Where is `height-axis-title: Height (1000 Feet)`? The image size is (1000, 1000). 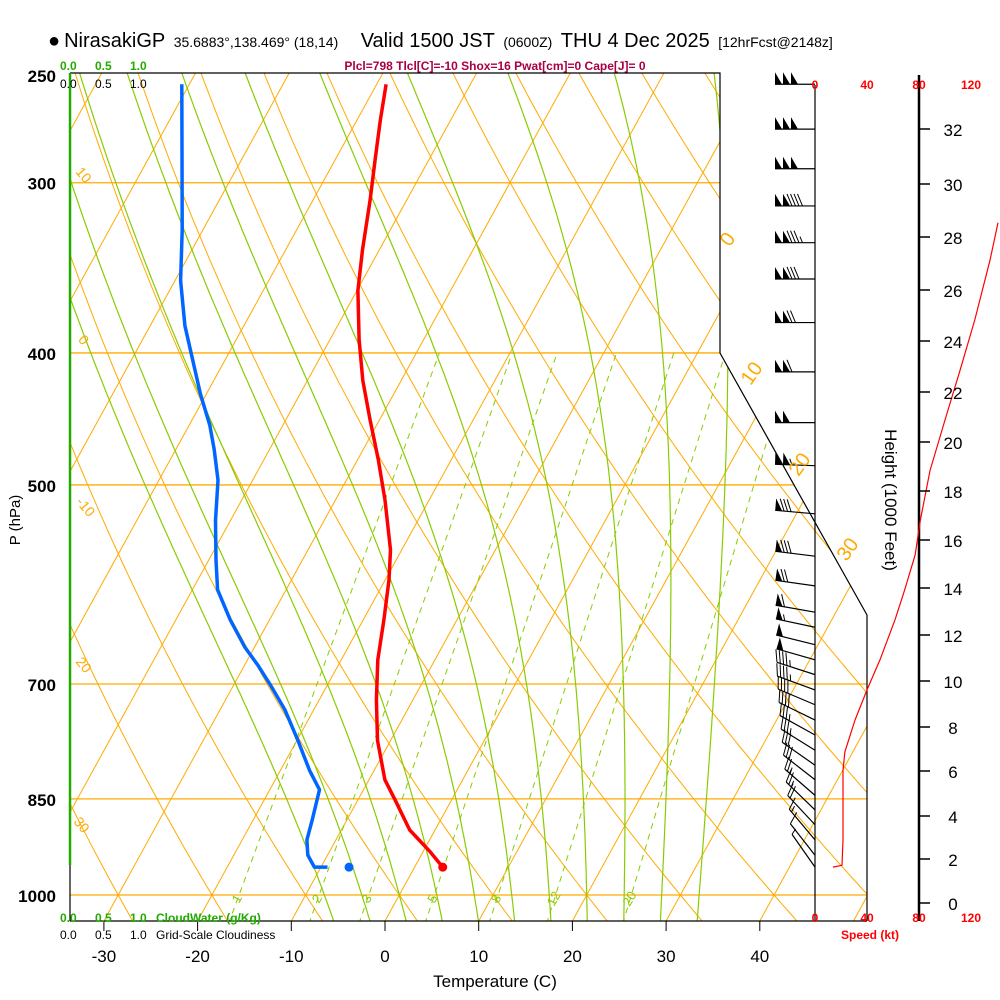
height-axis-title: Height (1000 Feet) is located at coordinates (890, 500).